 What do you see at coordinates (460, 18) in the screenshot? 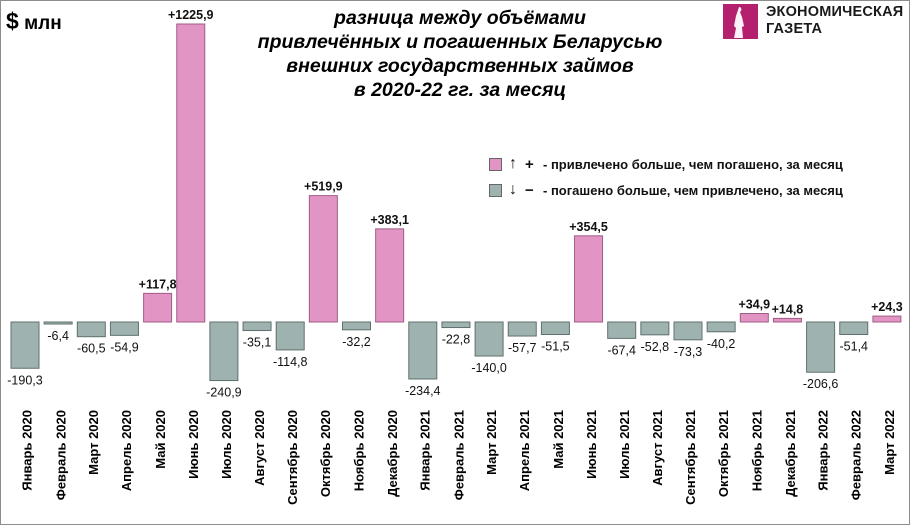
I see `title-line: разница между объёмами` at bounding box center [460, 18].